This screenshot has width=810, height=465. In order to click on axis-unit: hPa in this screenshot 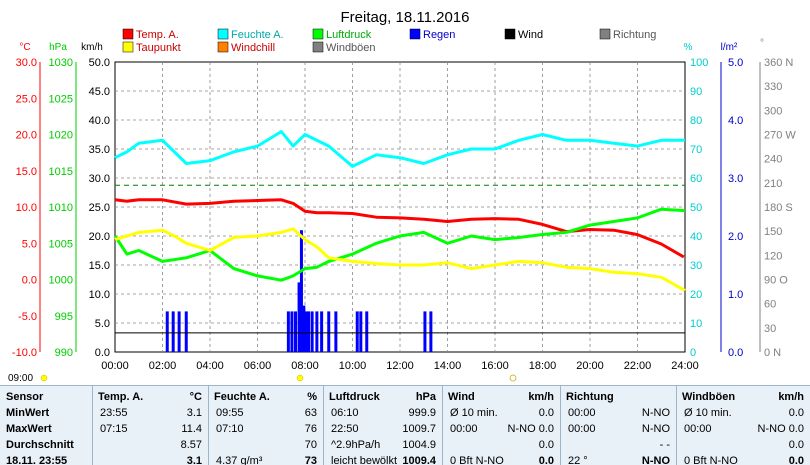, I will do `click(58, 47)`.